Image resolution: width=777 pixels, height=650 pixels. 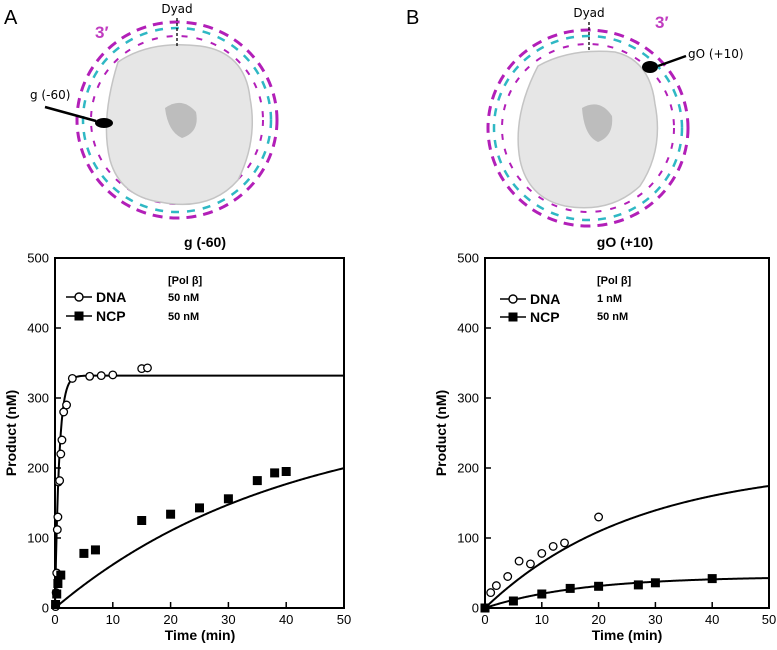 What do you see at coordinates (54, 619) in the screenshot?
I see `x-tick-label: 0` at bounding box center [54, 619].